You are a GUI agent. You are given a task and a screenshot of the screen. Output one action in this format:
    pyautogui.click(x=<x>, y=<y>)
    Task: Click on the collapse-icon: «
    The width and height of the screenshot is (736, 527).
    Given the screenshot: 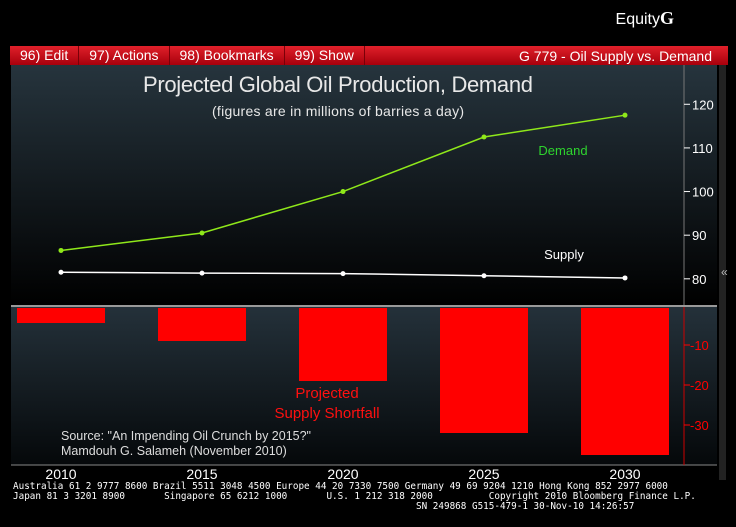 What is the action you would take?
    pyautogui.click(x=724, y=272)
    